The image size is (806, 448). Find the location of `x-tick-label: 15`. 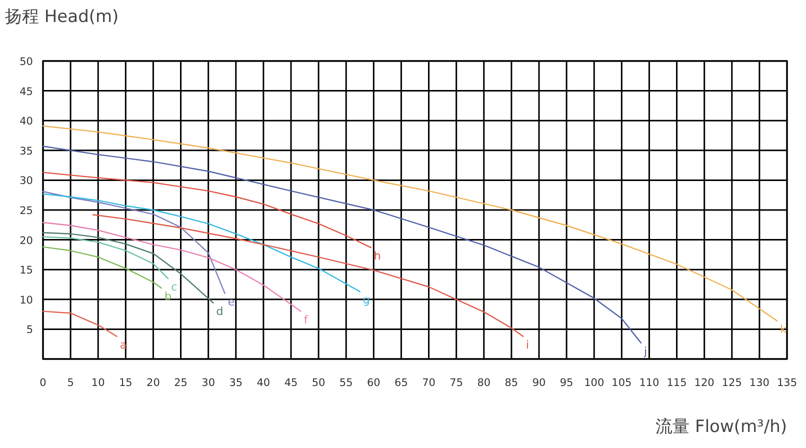

x-tick-label: 15 is located at coordinates (125, 383).